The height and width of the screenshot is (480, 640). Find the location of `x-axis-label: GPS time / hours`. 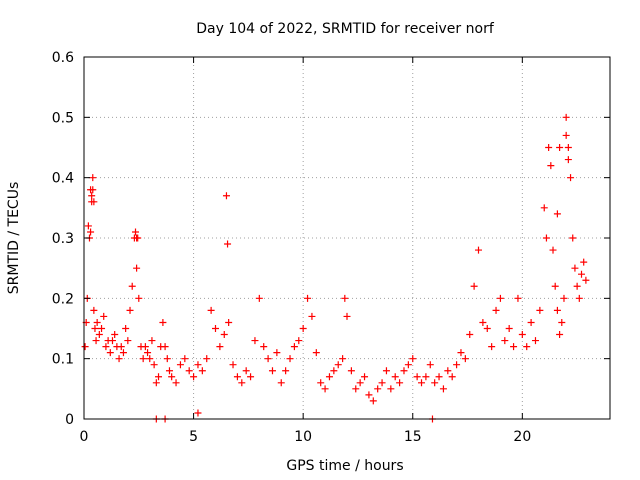

x-axis-label: GPS time / hours is located at coordinates (344, 466).